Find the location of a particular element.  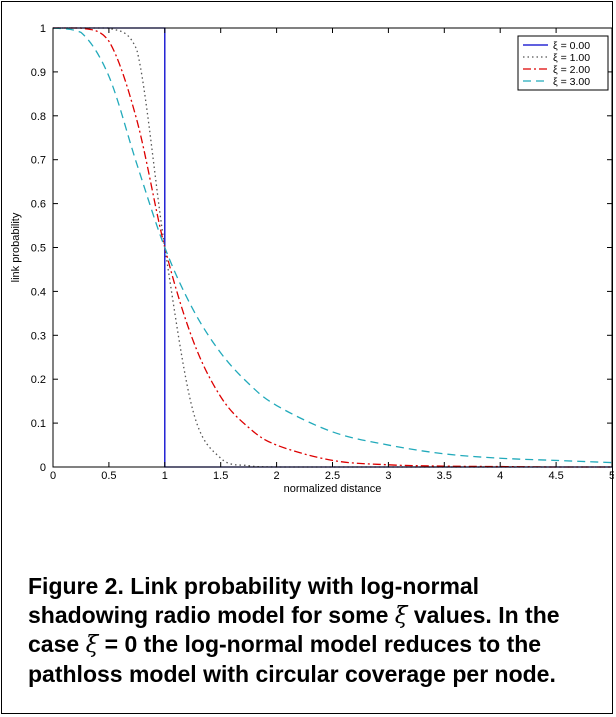

x-tick-label: 2.5 is located at coordinates (332, 476).